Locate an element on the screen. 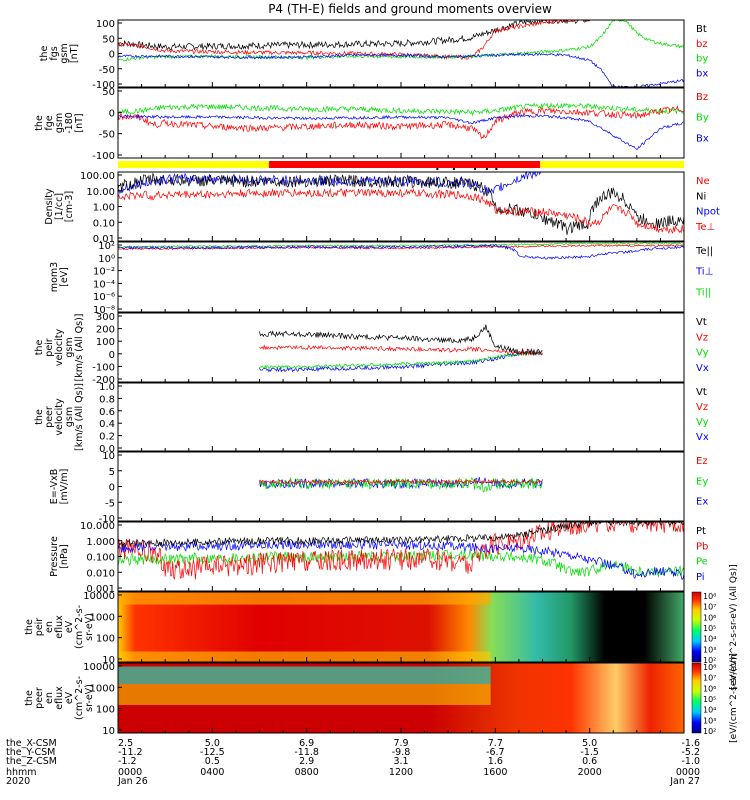 The width and height of the screenshot is (750, 800). y-axis-label: [eV] is located at coordinates (64, 277).